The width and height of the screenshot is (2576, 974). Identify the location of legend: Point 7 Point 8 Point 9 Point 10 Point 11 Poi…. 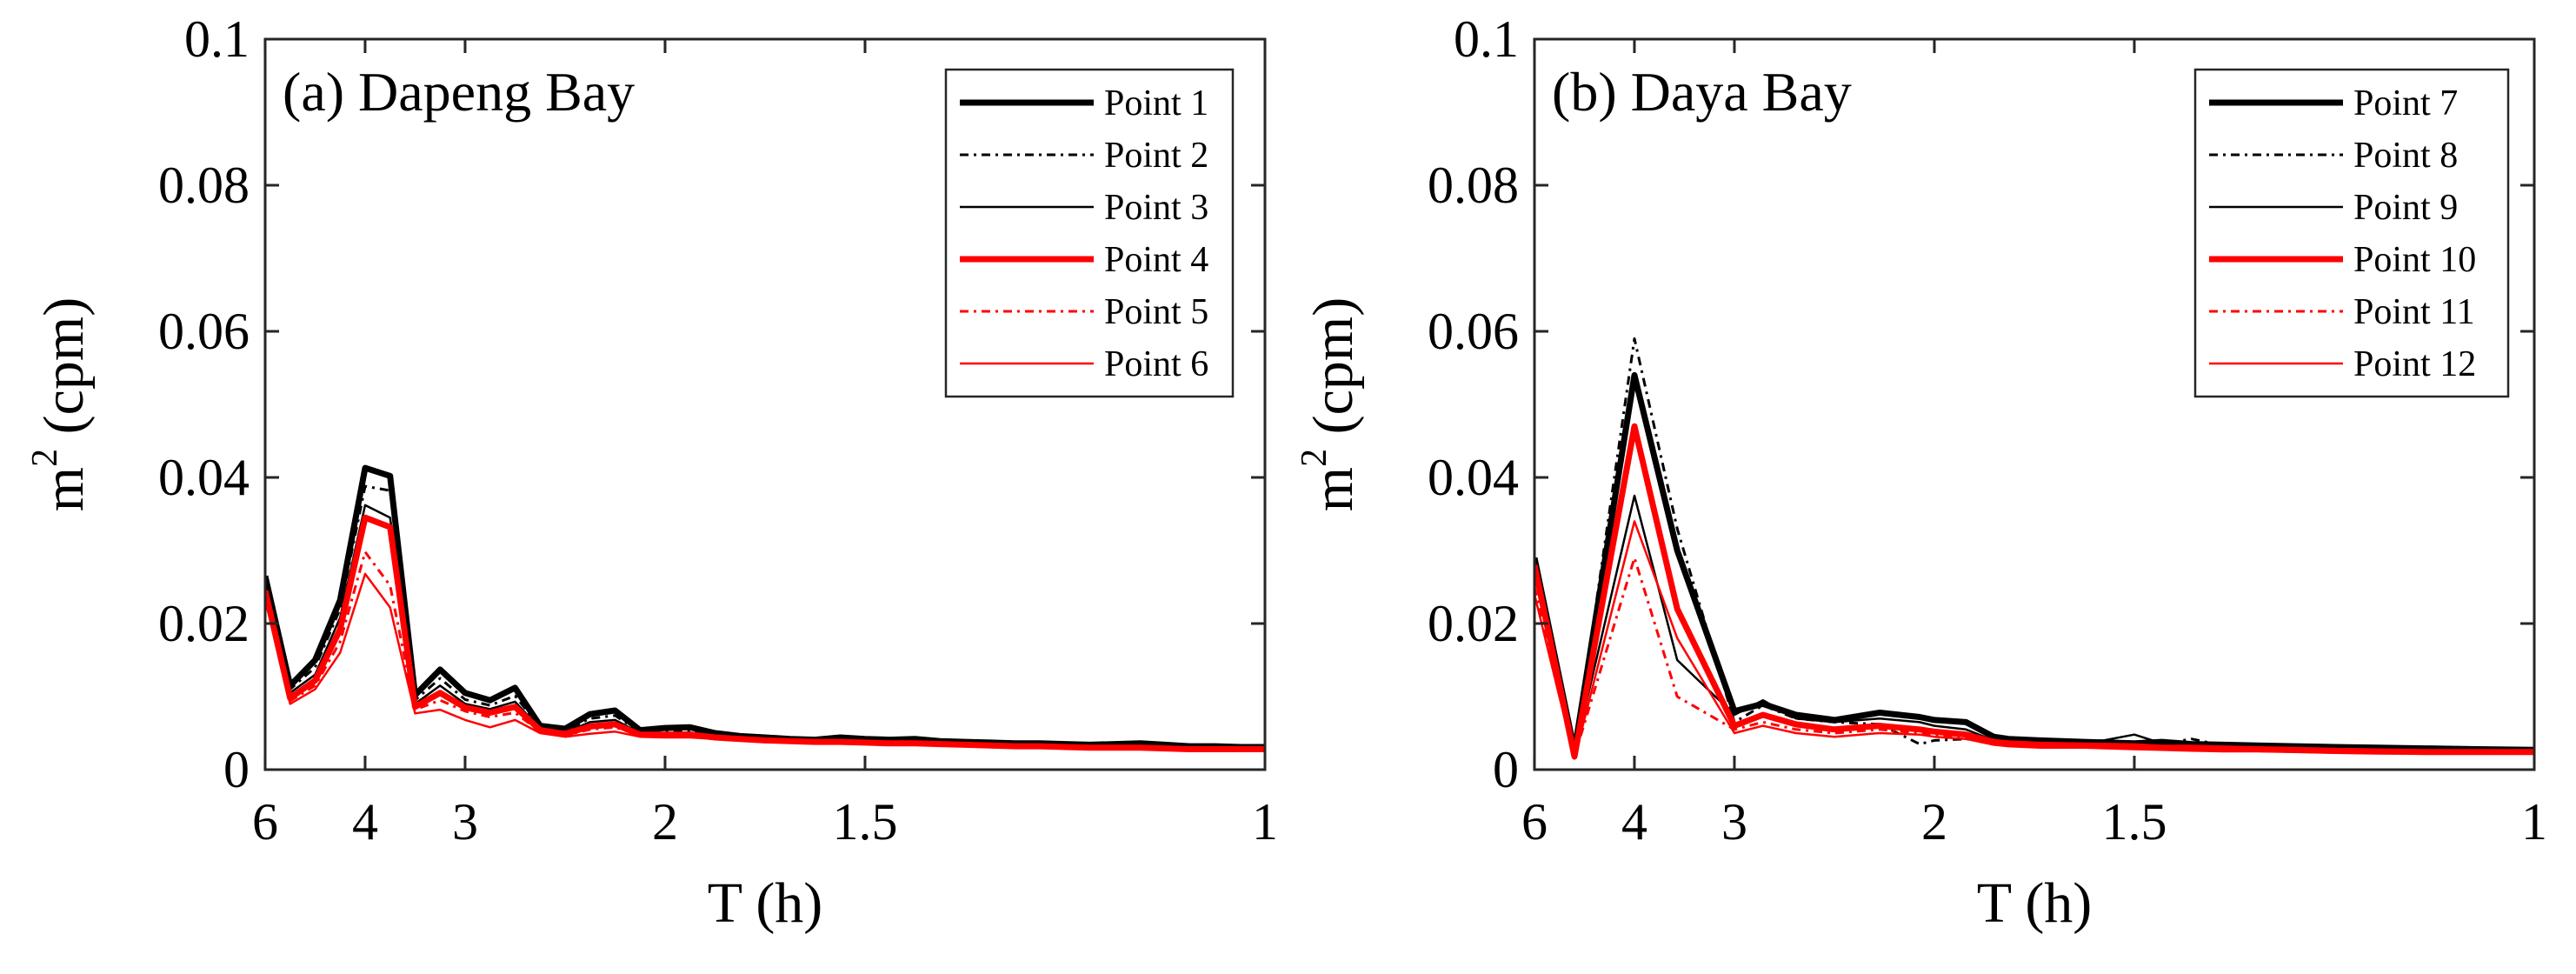
(2351, 233).